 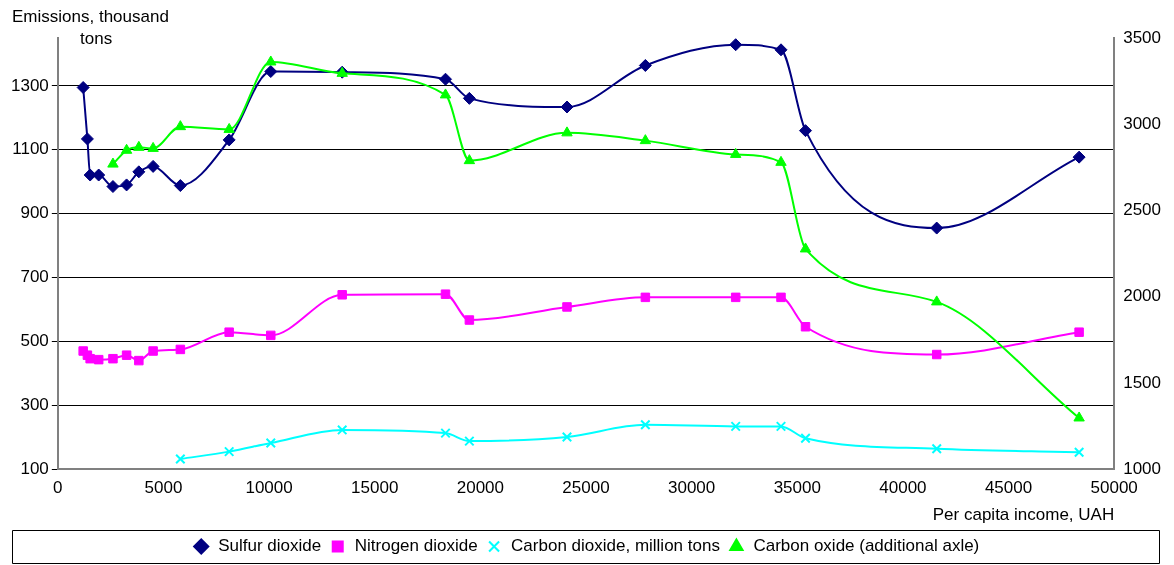 I want to click on x-tick-label: 20000, so click(x=480, y=488).